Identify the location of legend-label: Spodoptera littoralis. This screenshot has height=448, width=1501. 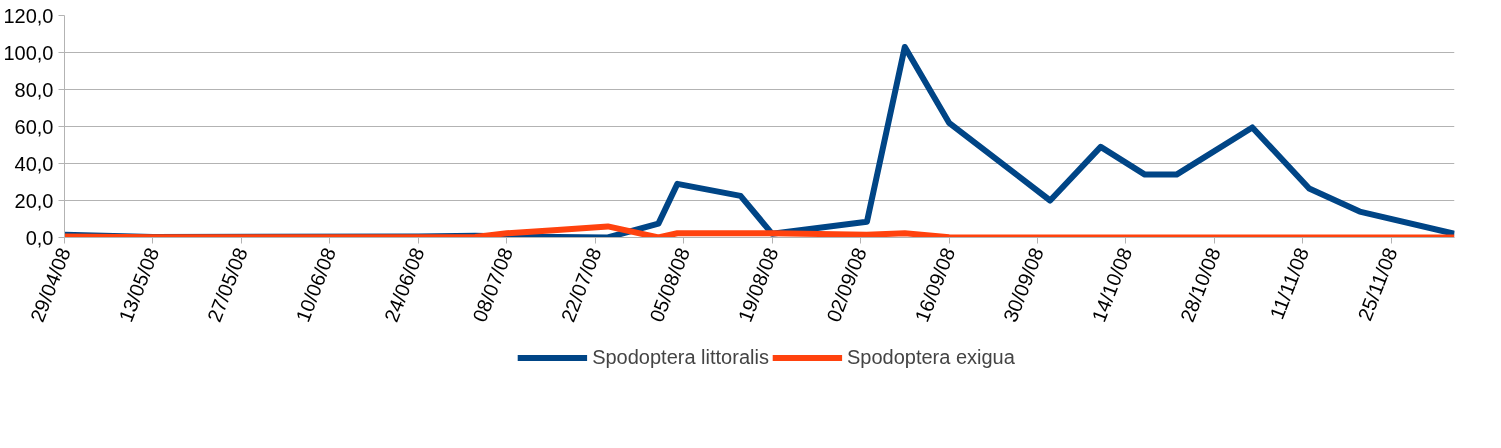
(680, 357).